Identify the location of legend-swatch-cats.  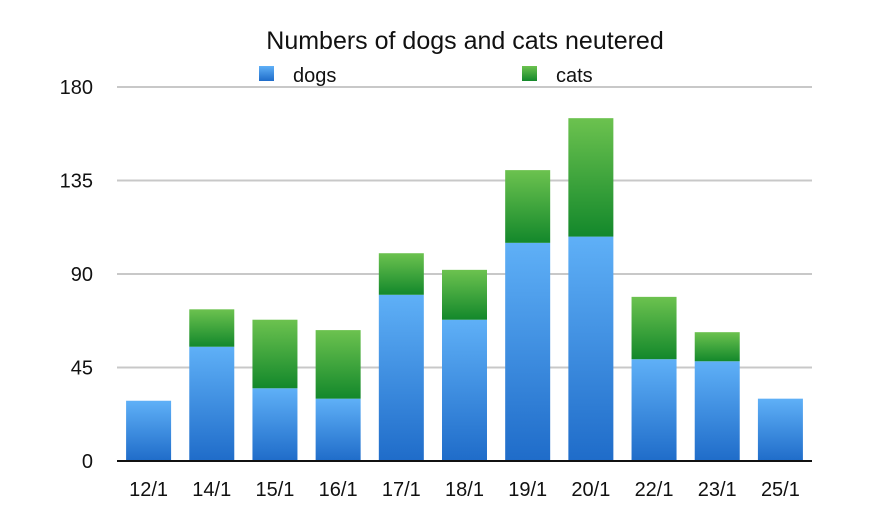
(529, 73).